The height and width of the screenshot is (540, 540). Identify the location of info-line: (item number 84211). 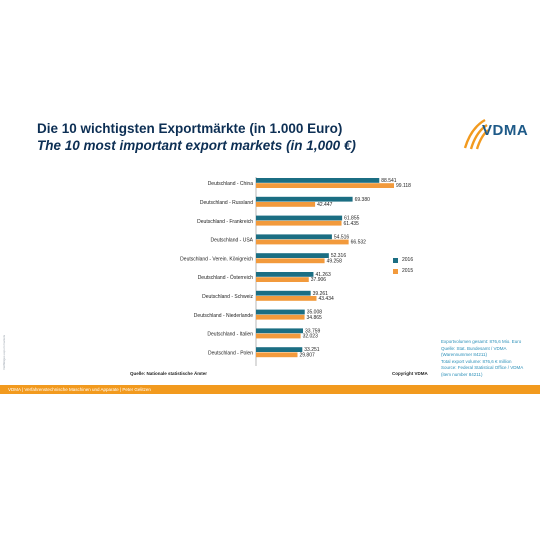
(462, 374).